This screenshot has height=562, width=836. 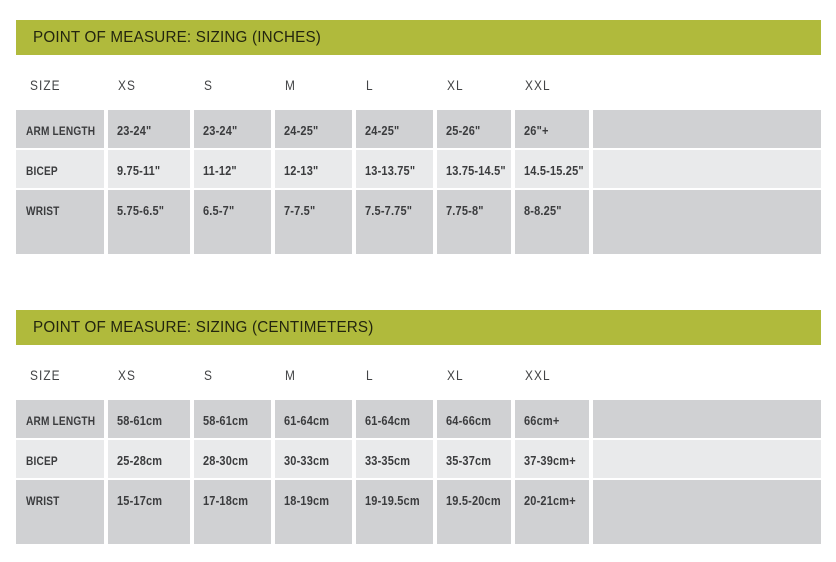 I want to click on size-value: 15-17cm, so click(x=140, y=501).